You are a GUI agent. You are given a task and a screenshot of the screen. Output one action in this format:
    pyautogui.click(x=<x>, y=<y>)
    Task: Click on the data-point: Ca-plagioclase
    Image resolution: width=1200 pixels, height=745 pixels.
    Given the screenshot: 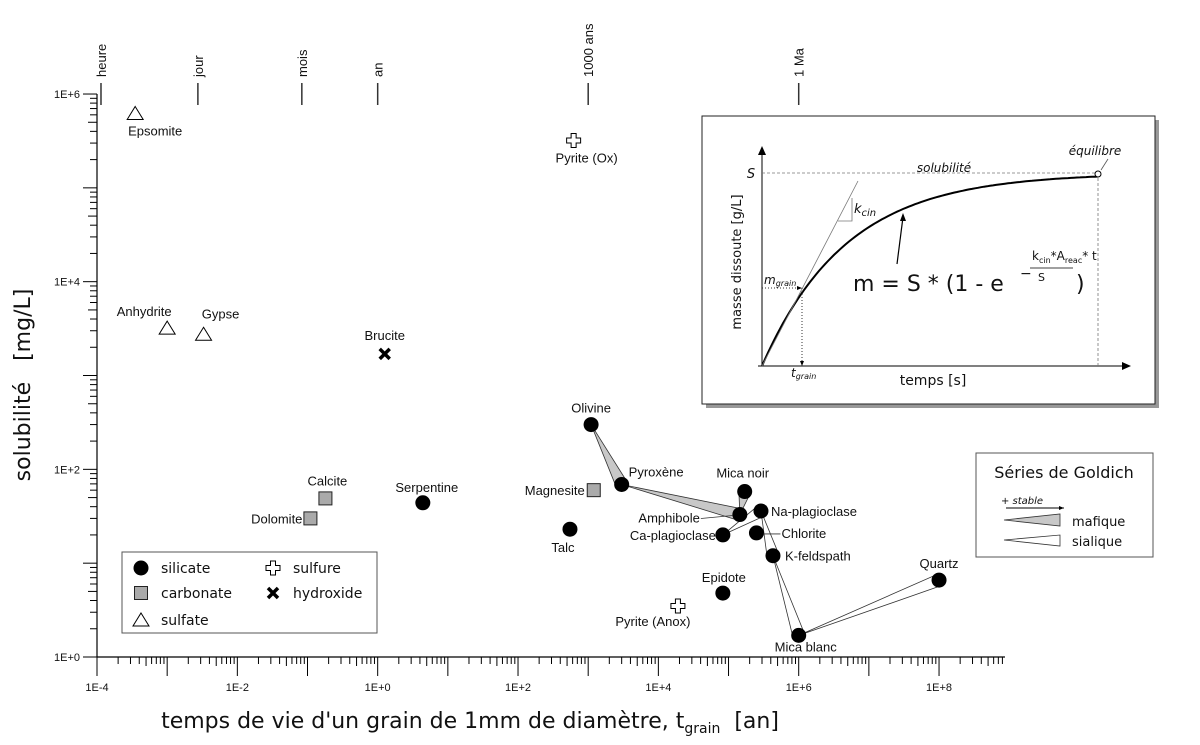 What is the action you would take?
    pyautogui.click(x=680, y=535)
    